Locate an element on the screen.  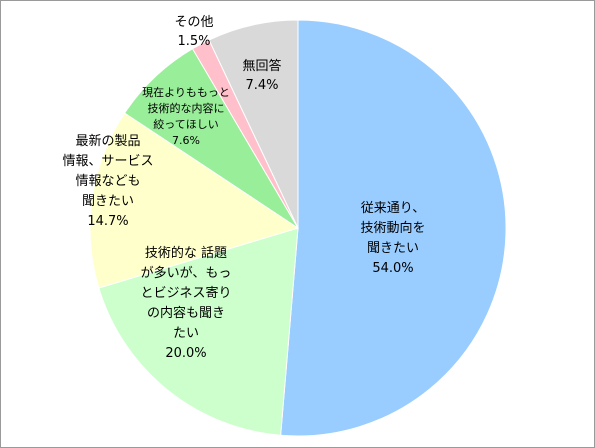
slice-label-0-line-2: 聞きたい is located at coordinates (393, 248).